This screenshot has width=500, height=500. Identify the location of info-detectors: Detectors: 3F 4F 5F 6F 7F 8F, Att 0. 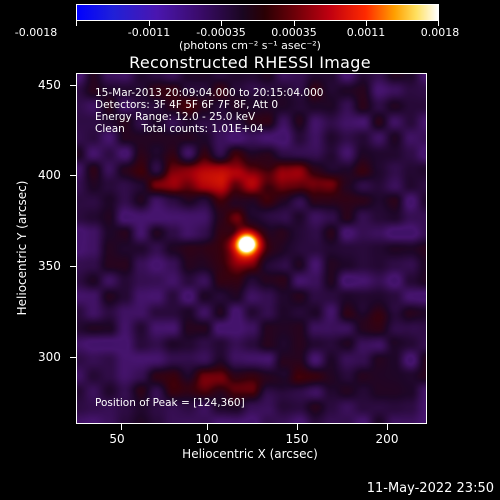
(187, 105).